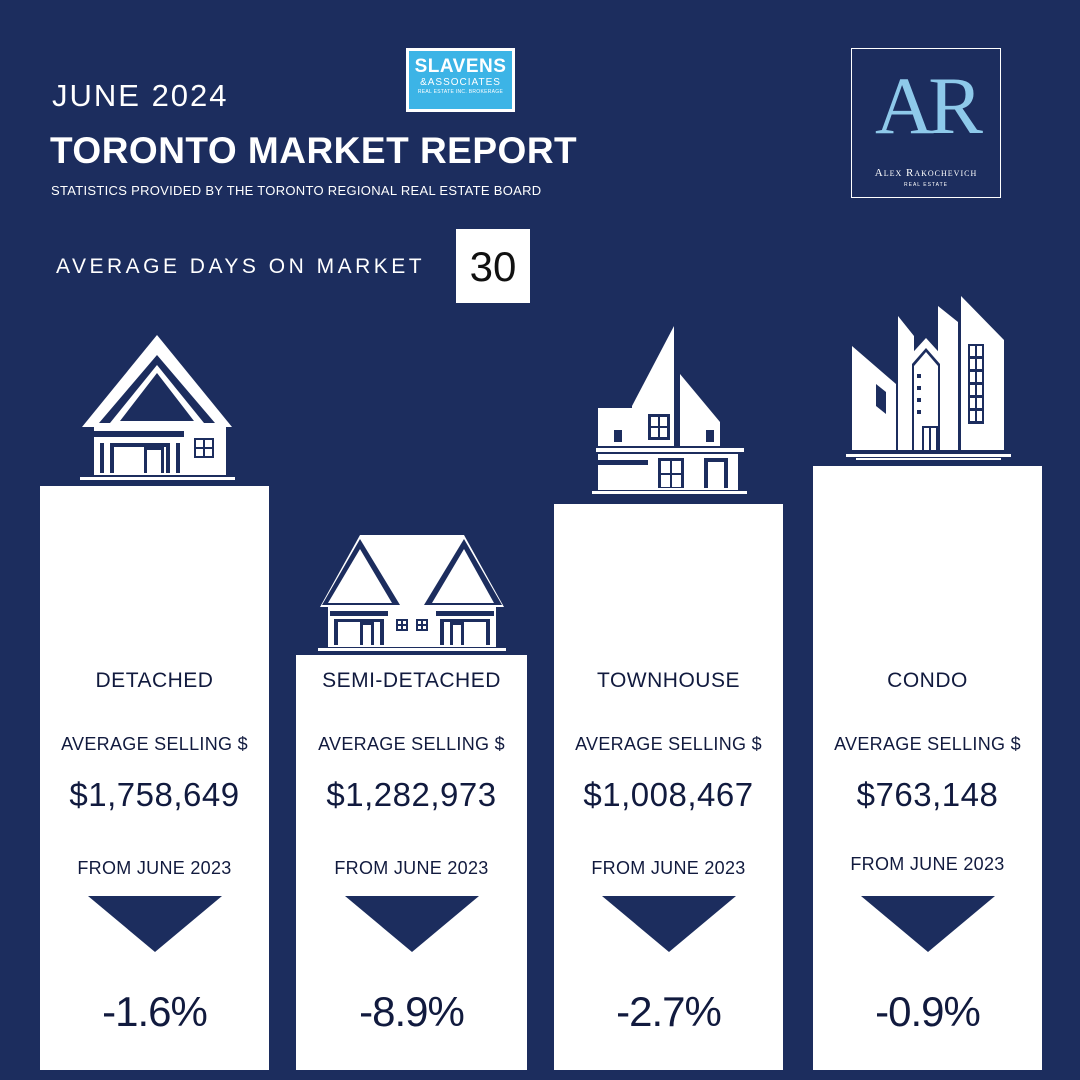  What do you see at coordinates (928, 1011) in the screenshot?
I see `card-change: -0.9%` at bounding box center [928, 1011].